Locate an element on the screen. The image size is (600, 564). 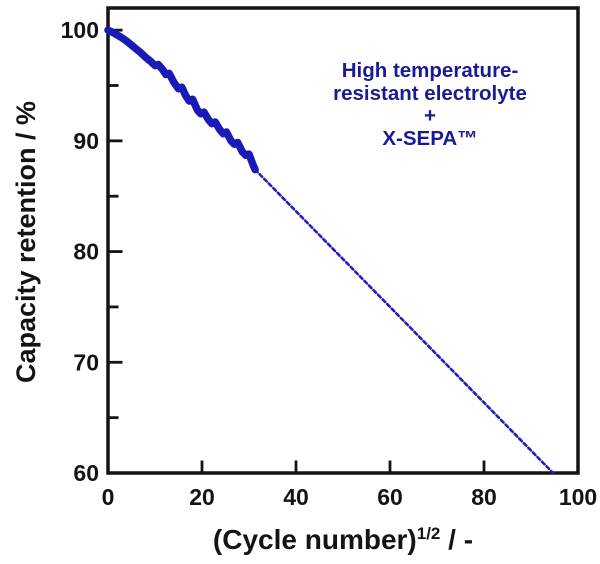
x-tick-label: 0 is located at coordinates (108, 497).